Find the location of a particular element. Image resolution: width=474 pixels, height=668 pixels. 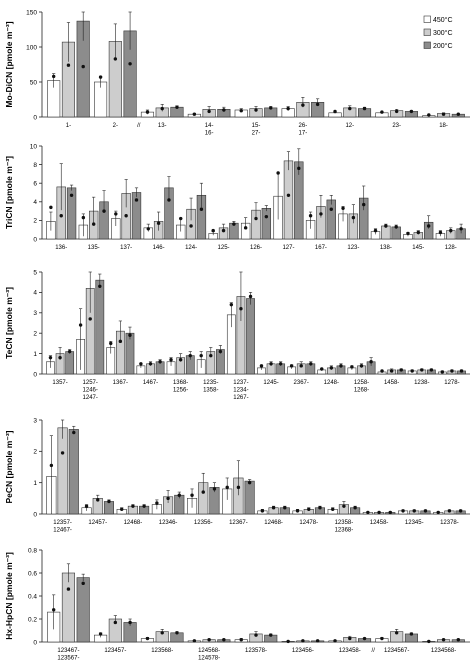

x-tick-label: 14-16- is located at coordinates (209, 130).